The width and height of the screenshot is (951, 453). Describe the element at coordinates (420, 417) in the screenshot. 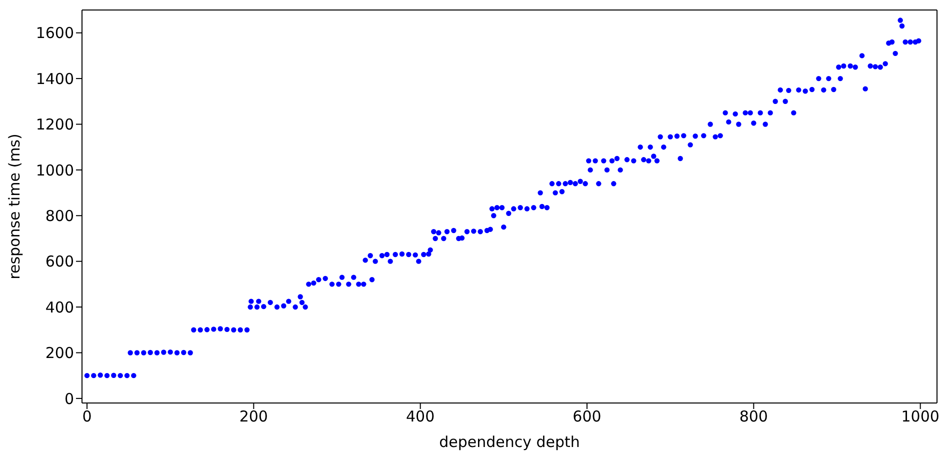

I see `x-tick-label: 400` at that location.